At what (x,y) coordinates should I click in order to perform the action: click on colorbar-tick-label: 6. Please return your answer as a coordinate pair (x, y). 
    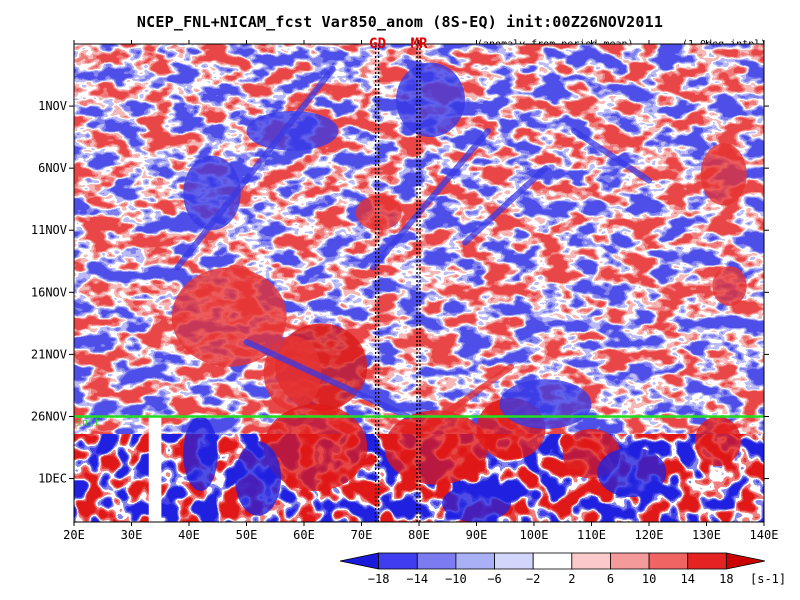
    Looking at the image, I should click on (610, 579).